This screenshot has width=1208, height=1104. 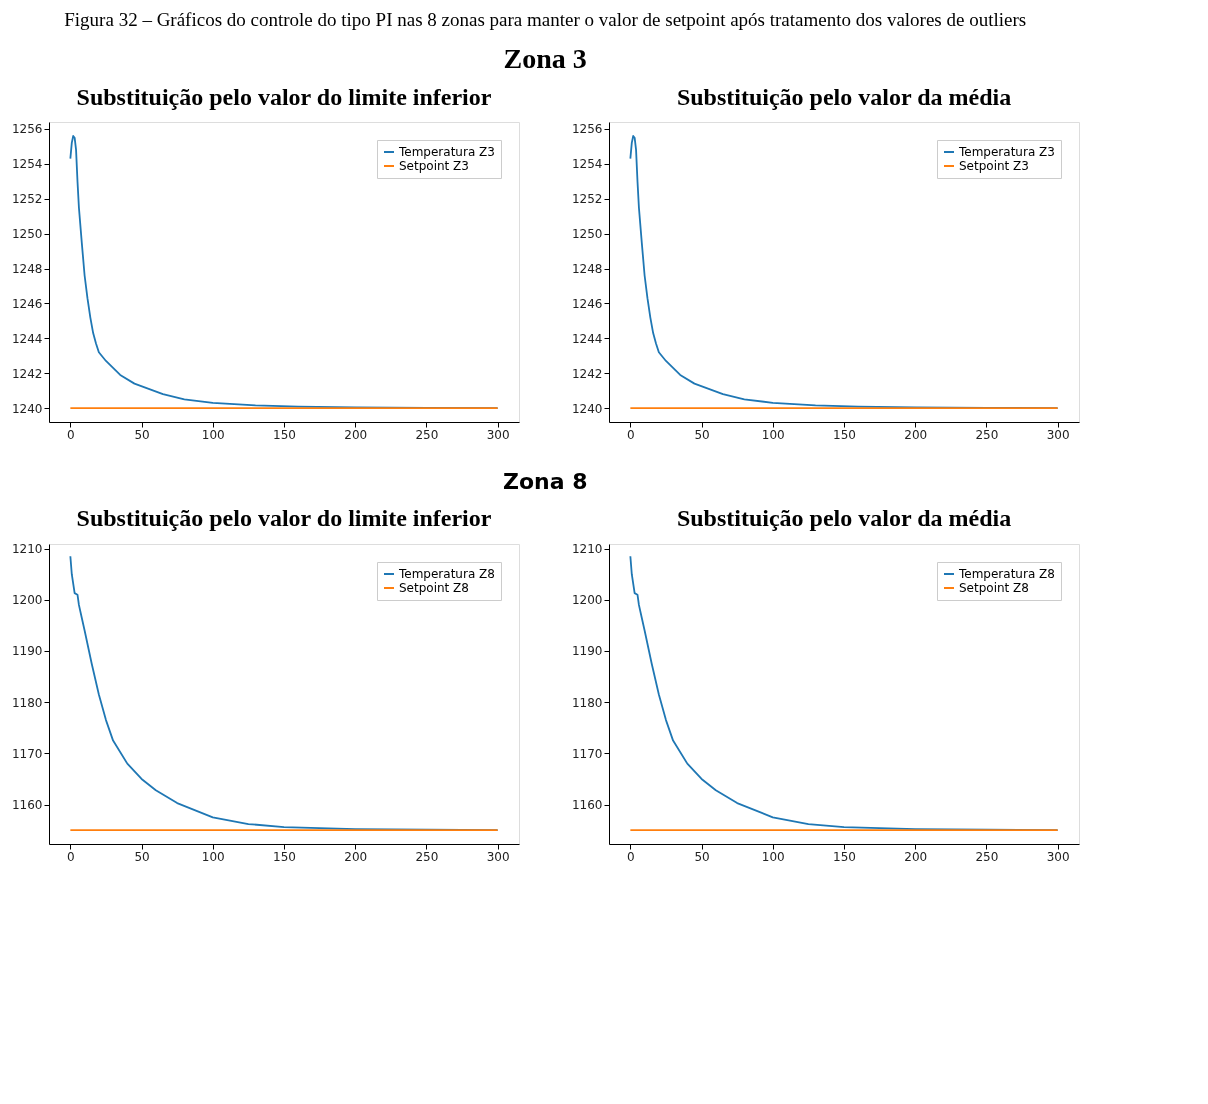 What do you see at coordinates (545, 19) in the screenshot?
I see `text: Figura 32 – Gráficos do controle do tipo PI nas 8 zonas para manter o valor de setpoint após tratamento dos valores de outliers` at bounding box center [545, 19].